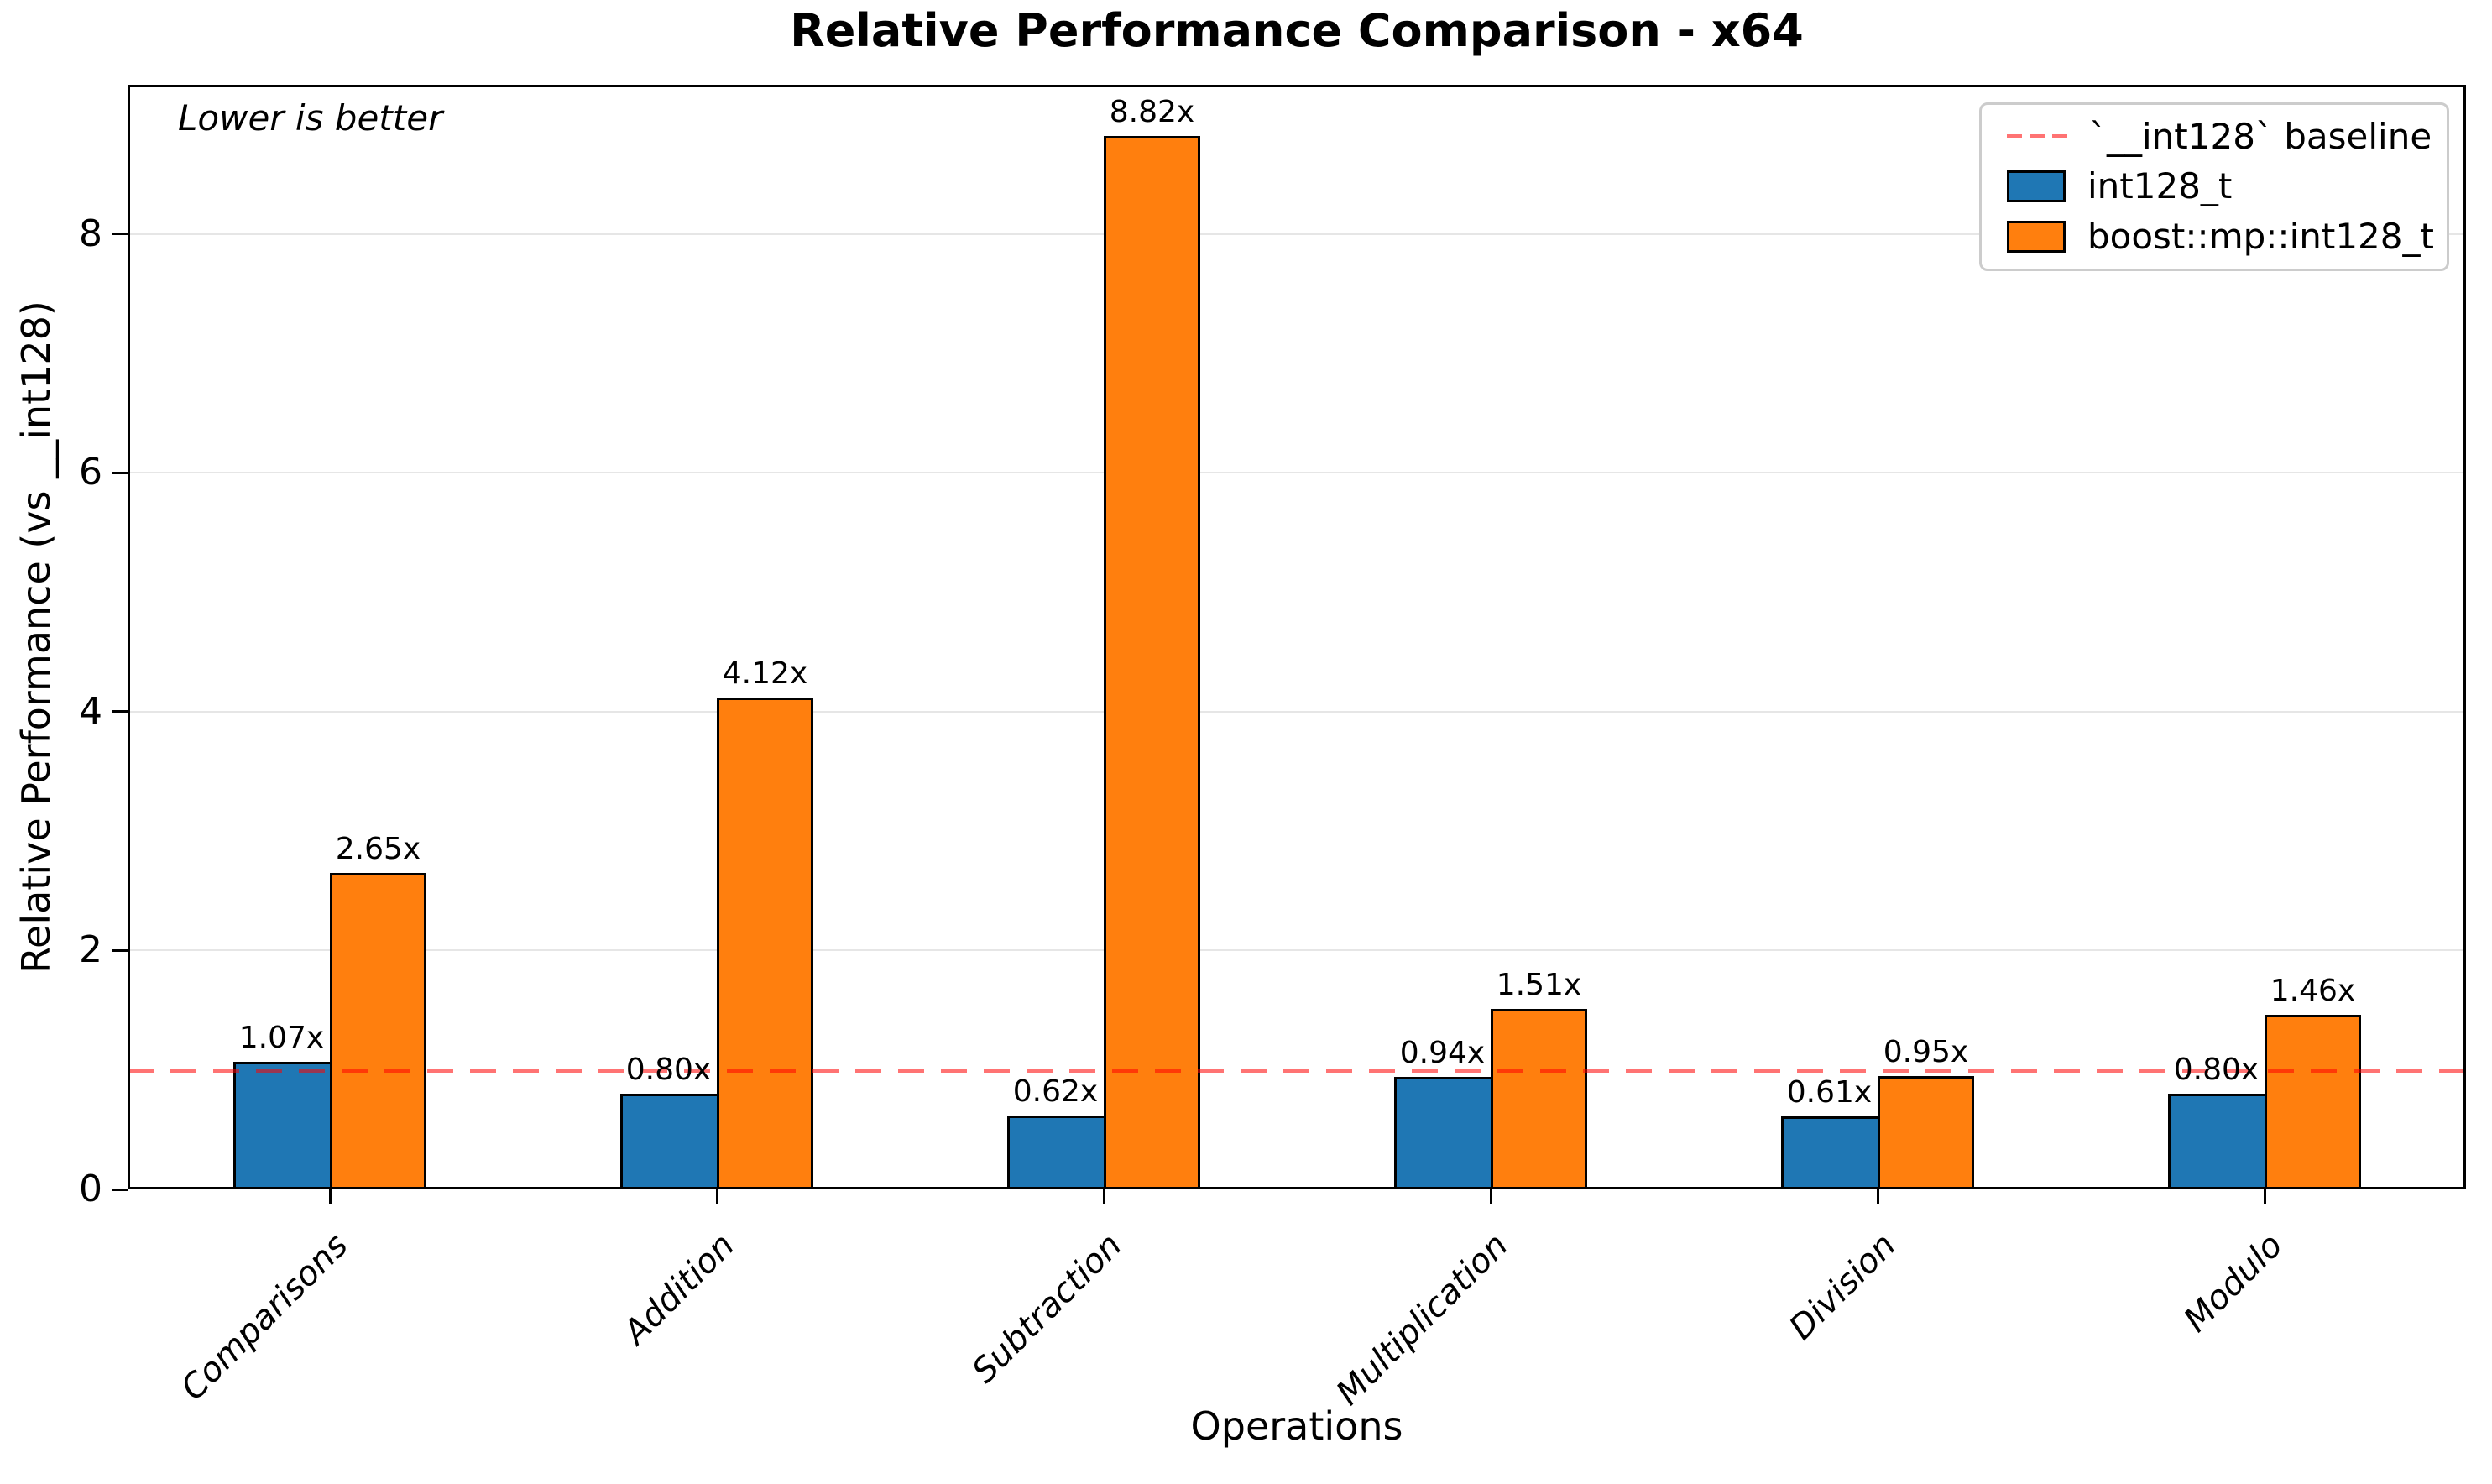 The image size is (2492, 1484). Describe the element at coordinates (2313, 991) in the screenshot. I see `bar-value-label: 1.46x` at that location.